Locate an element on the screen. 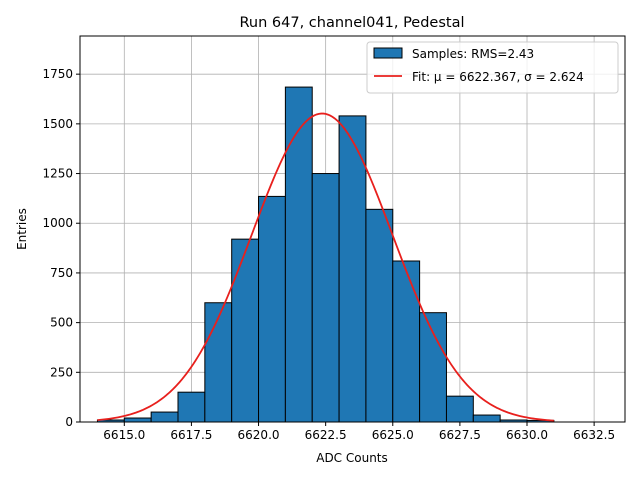 The height and width of the screenshot is (480, 640). y-tick-label: 250 is located at coordinates (61, 372).